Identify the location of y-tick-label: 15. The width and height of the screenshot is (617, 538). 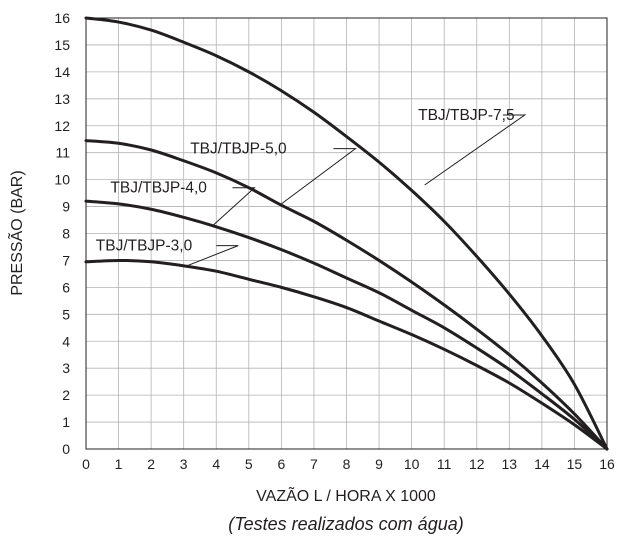
(62, 45).